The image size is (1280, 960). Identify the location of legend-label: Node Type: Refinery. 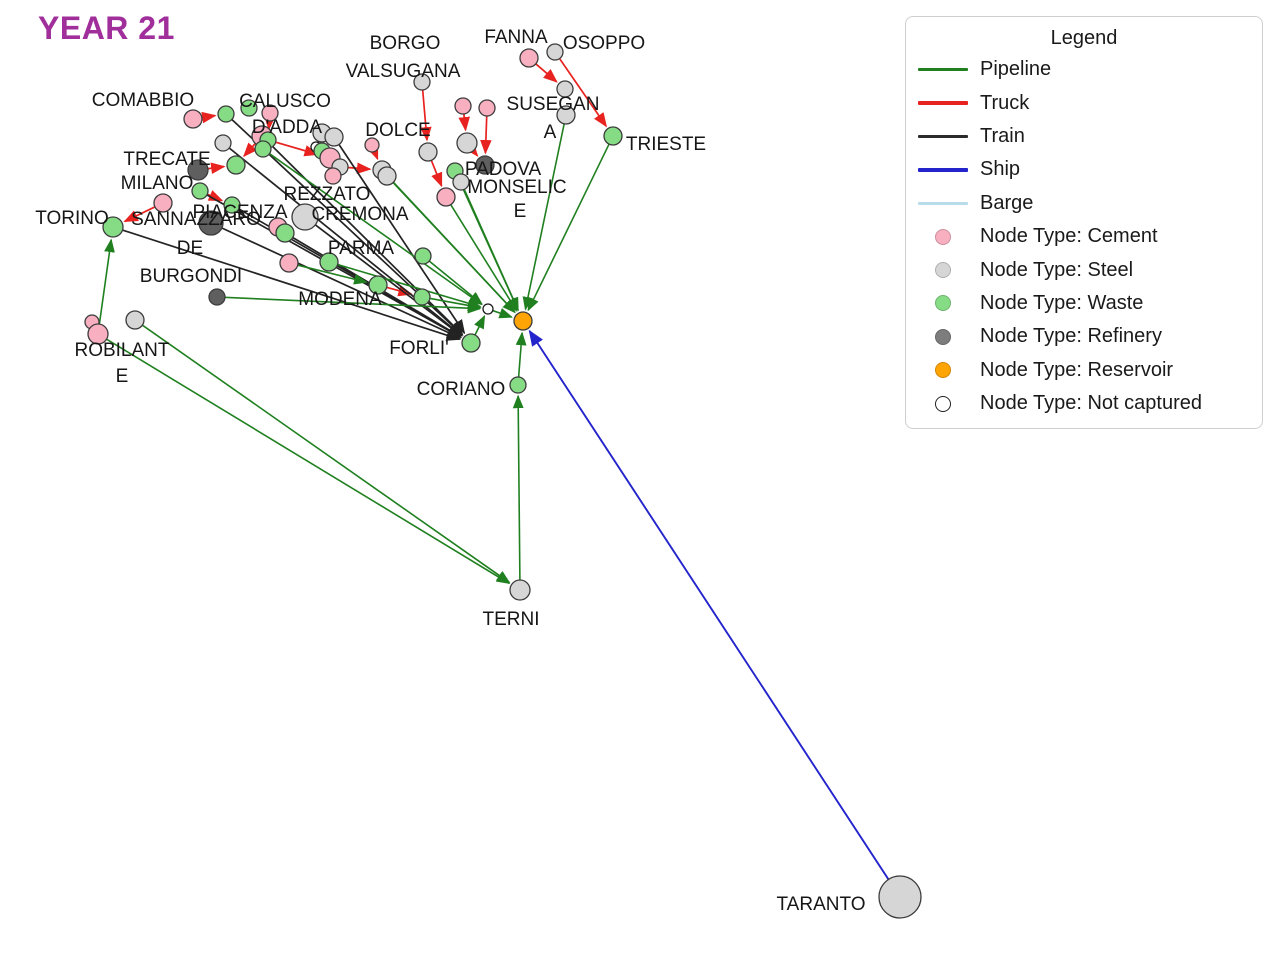
(1071, 336).